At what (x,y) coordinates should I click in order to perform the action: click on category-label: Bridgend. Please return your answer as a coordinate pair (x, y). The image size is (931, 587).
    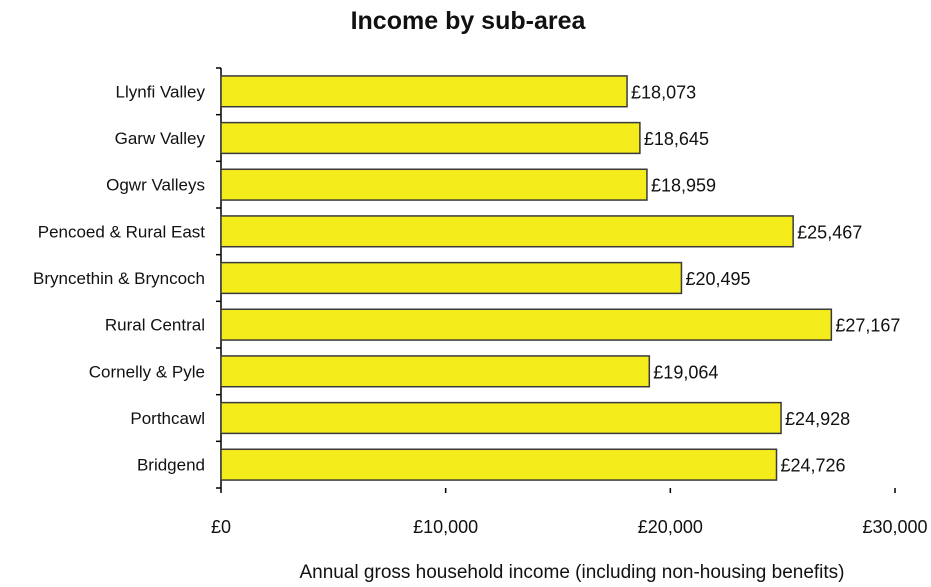
    Looking at the image, I should click on (171, 465).